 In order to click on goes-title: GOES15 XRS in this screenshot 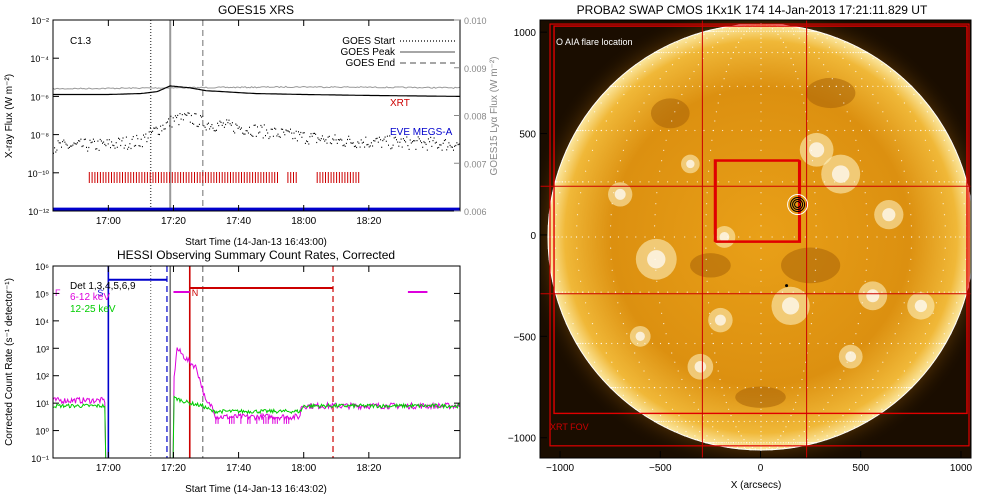, I will do `click(256, 10)`.